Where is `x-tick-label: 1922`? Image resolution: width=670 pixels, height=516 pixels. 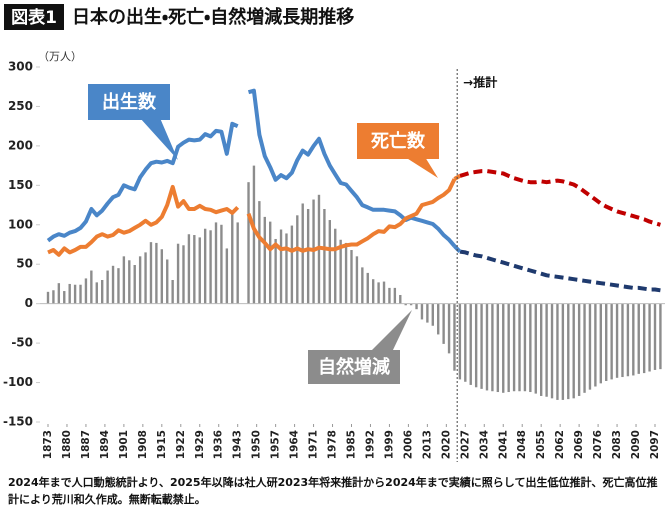 x-tick-label: 1922 is located at coordinates (181, 444).